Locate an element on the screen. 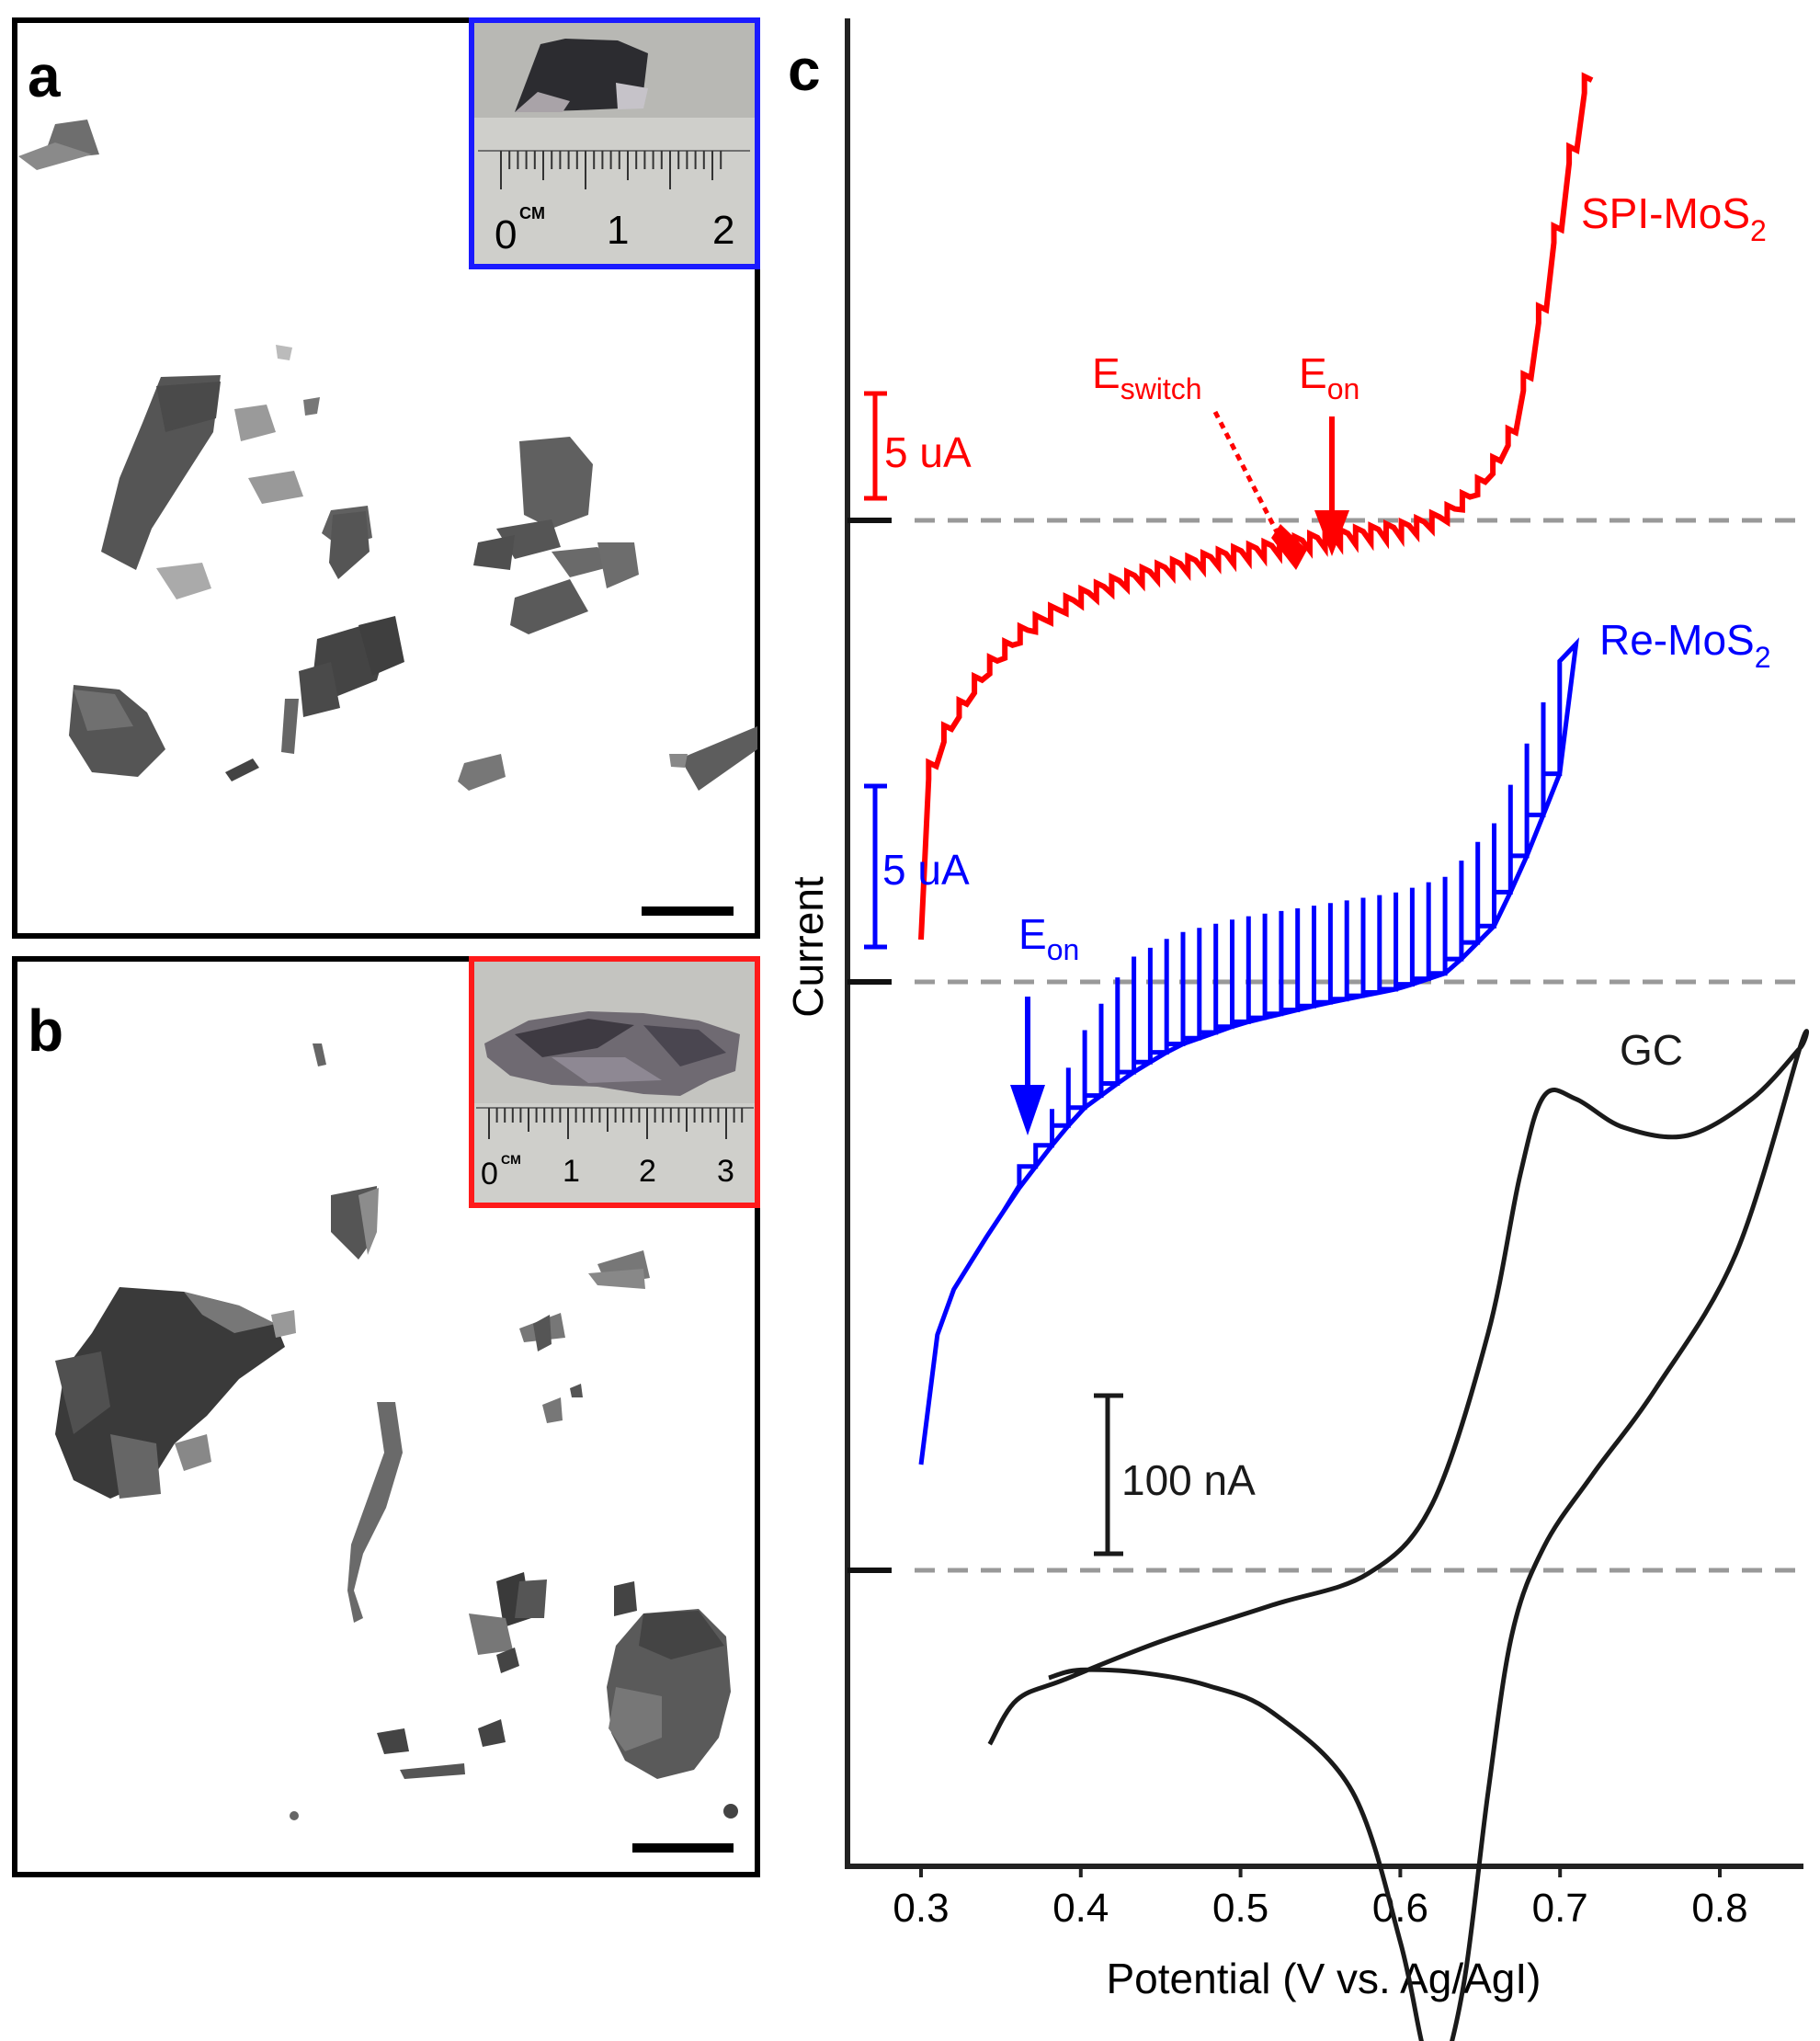  panel-letter-c: c is located at coordinates (804, 70).